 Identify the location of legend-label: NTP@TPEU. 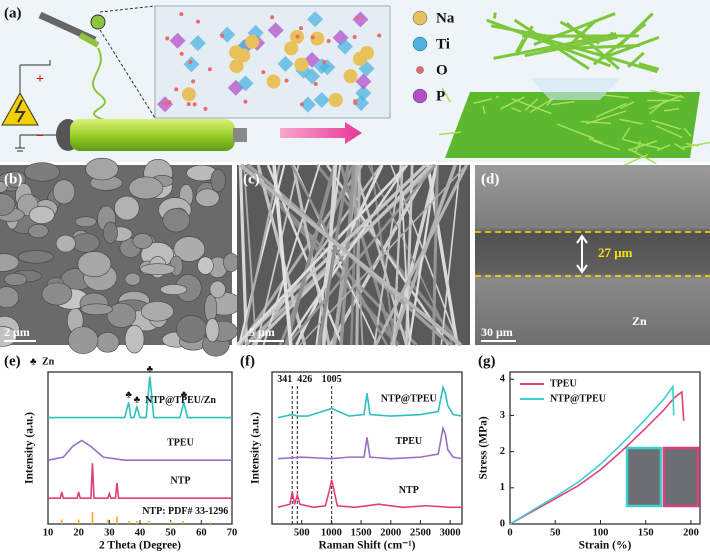
(578, 398).